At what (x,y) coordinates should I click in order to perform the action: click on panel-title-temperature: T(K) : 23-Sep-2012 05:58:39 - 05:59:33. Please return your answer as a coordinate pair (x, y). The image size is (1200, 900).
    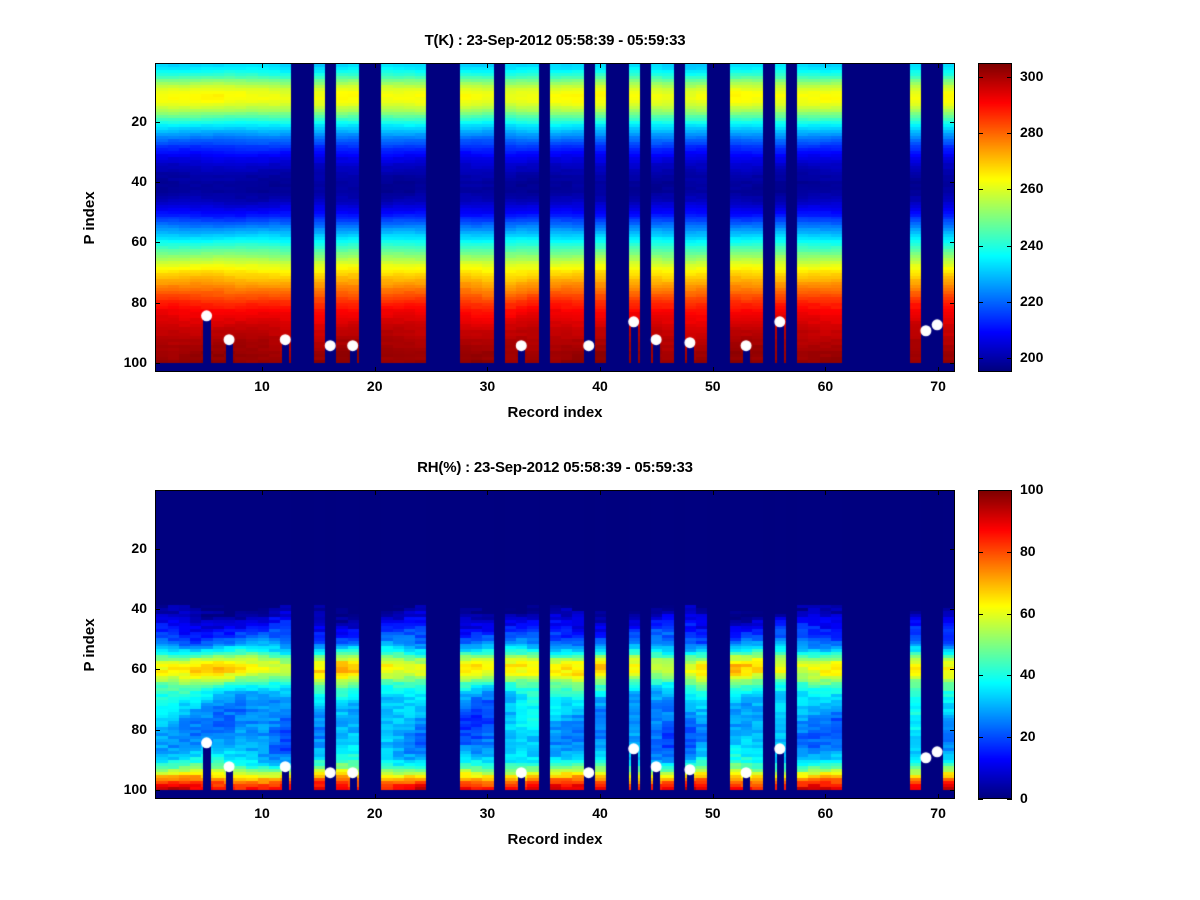
    Looking at the image, I should click on (555, 40).